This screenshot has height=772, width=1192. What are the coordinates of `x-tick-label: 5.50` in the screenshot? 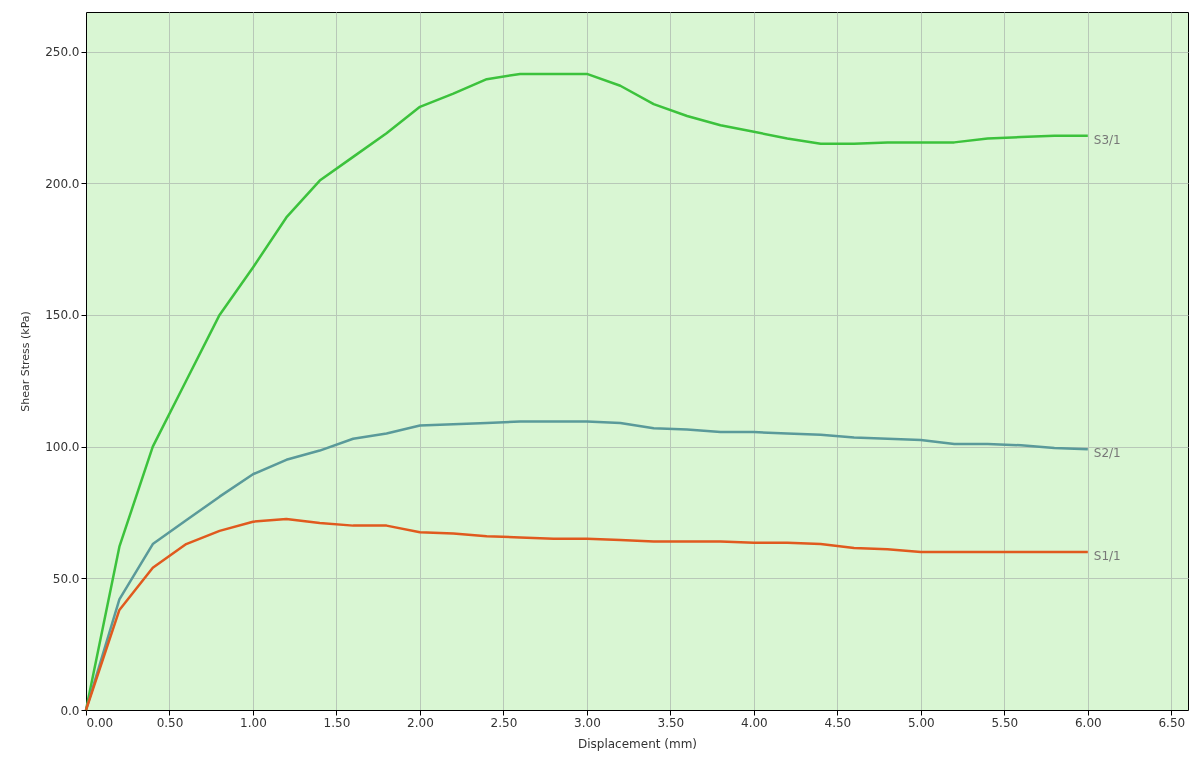 It's located at (1005, 722).